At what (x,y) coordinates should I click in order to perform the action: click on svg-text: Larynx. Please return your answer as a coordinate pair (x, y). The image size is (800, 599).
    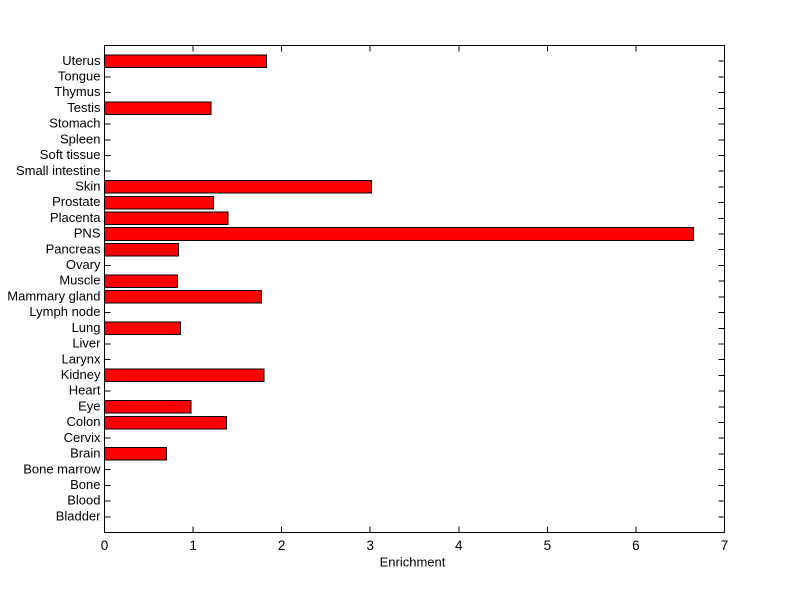
    Looking at the image, I should click on (81, 358).